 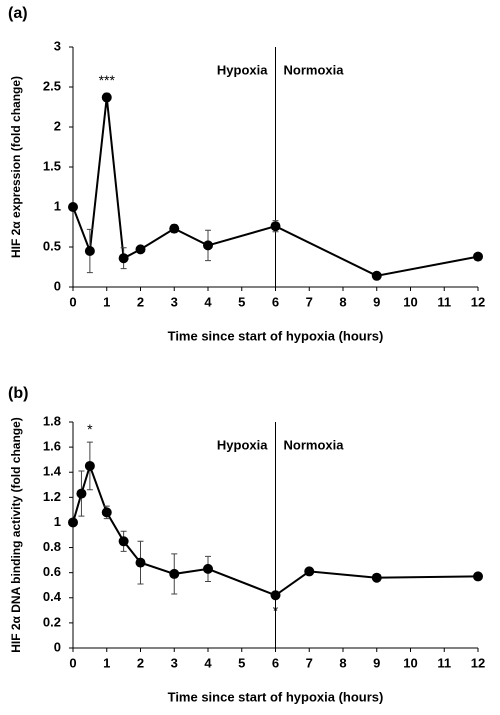 What do you see at coordinates (52, 621) in the screenshot?
I see `y-tick-label: 0.2` at bounding box center [52, 621].